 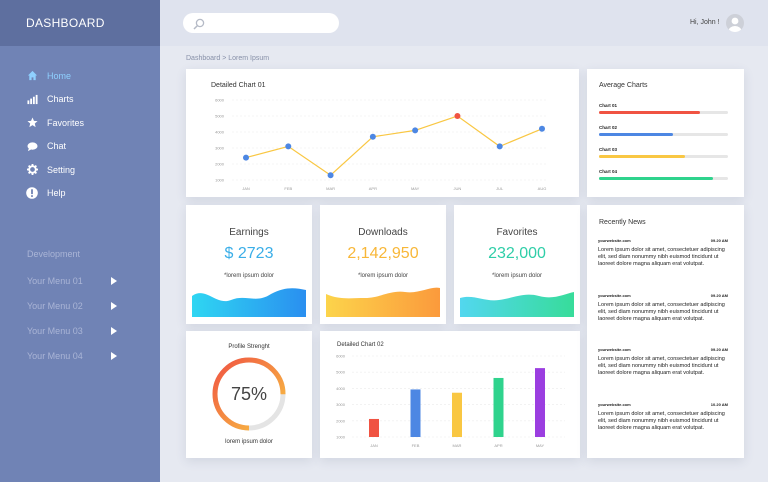 I want to click on x-tick-label: JUN, so click(x=458, y=188).